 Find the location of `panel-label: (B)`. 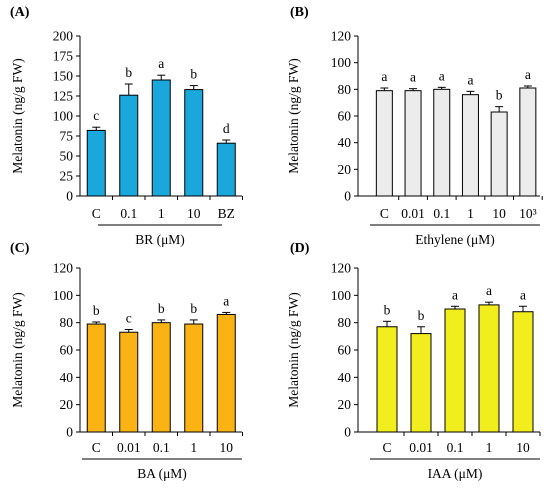

panel-label: (B) is located at coordinates (299, 12).